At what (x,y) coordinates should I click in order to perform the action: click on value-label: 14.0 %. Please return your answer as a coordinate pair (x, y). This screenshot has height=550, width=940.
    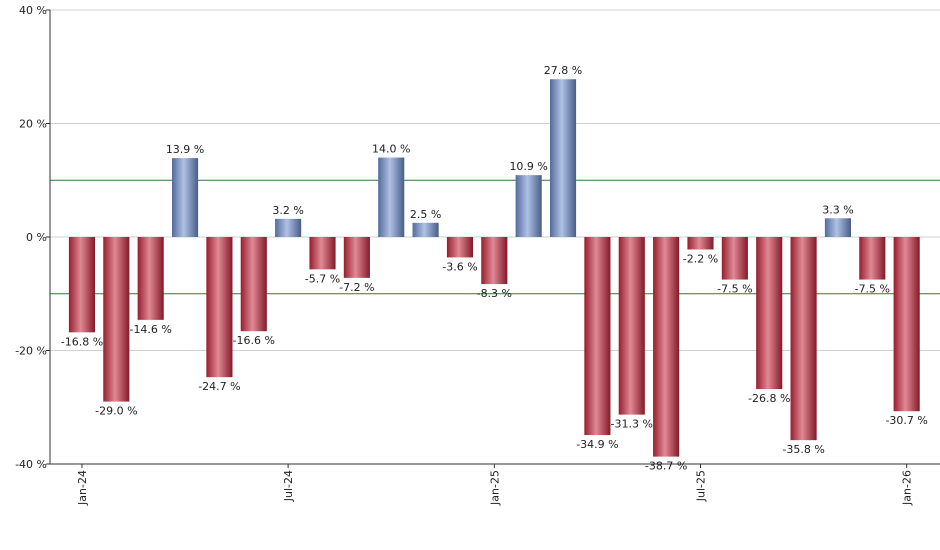
    Looking at the image, I should click on (391, 149).